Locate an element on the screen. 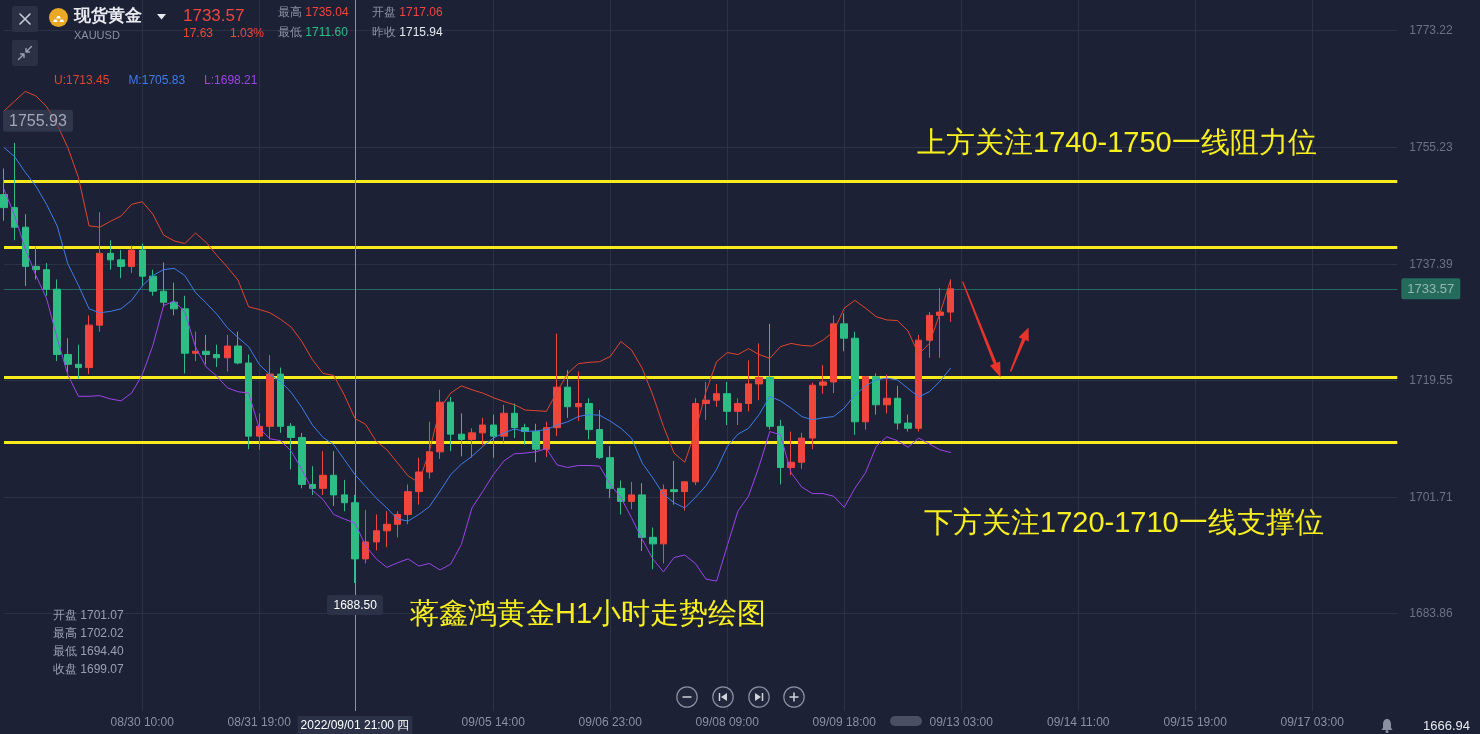 Image resolution: width=1480 pixels, height=734 pixels. x-tick-label: 09/05 14:00 is located at coordinates (493, 722).